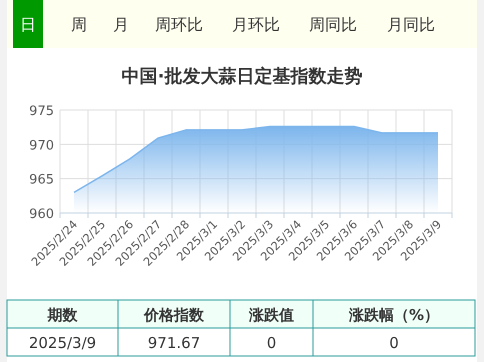 The image size is (484, 362). I want to click on text: 月同比, so click(411, 24).